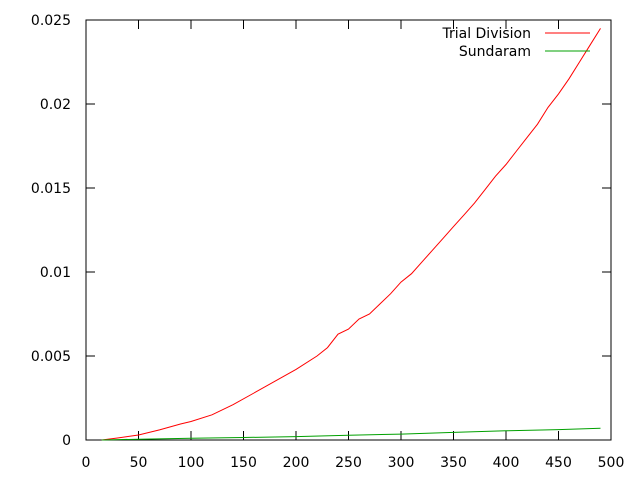 Image resolution: width=640 pixels, height=480 pixels. What do you see at coordinates (506, 463) in the screenshot?
I see `x-tick-label: 400` at bounding box center [506, 463].